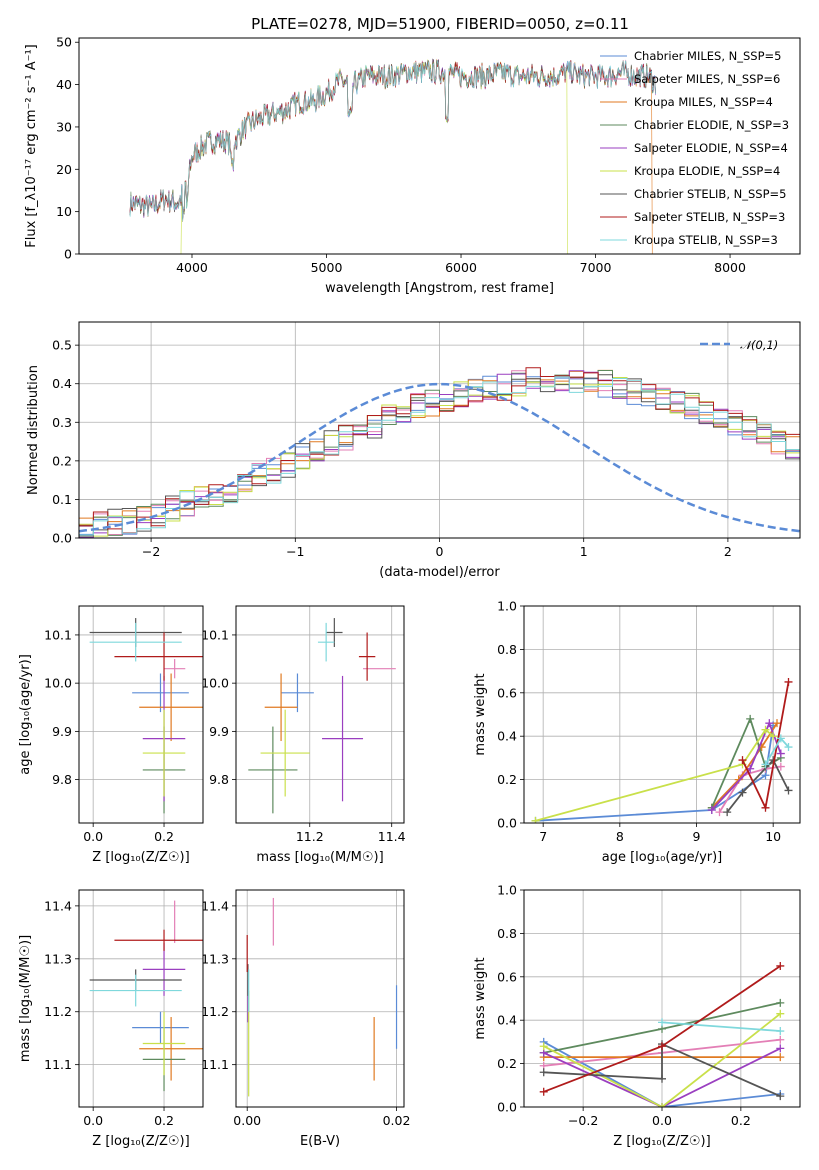 The width and height of the screenshot is (819, 1170). I want to click on y-axis-label: mass [log₁₀(M/M☉)], so click(25, 998).